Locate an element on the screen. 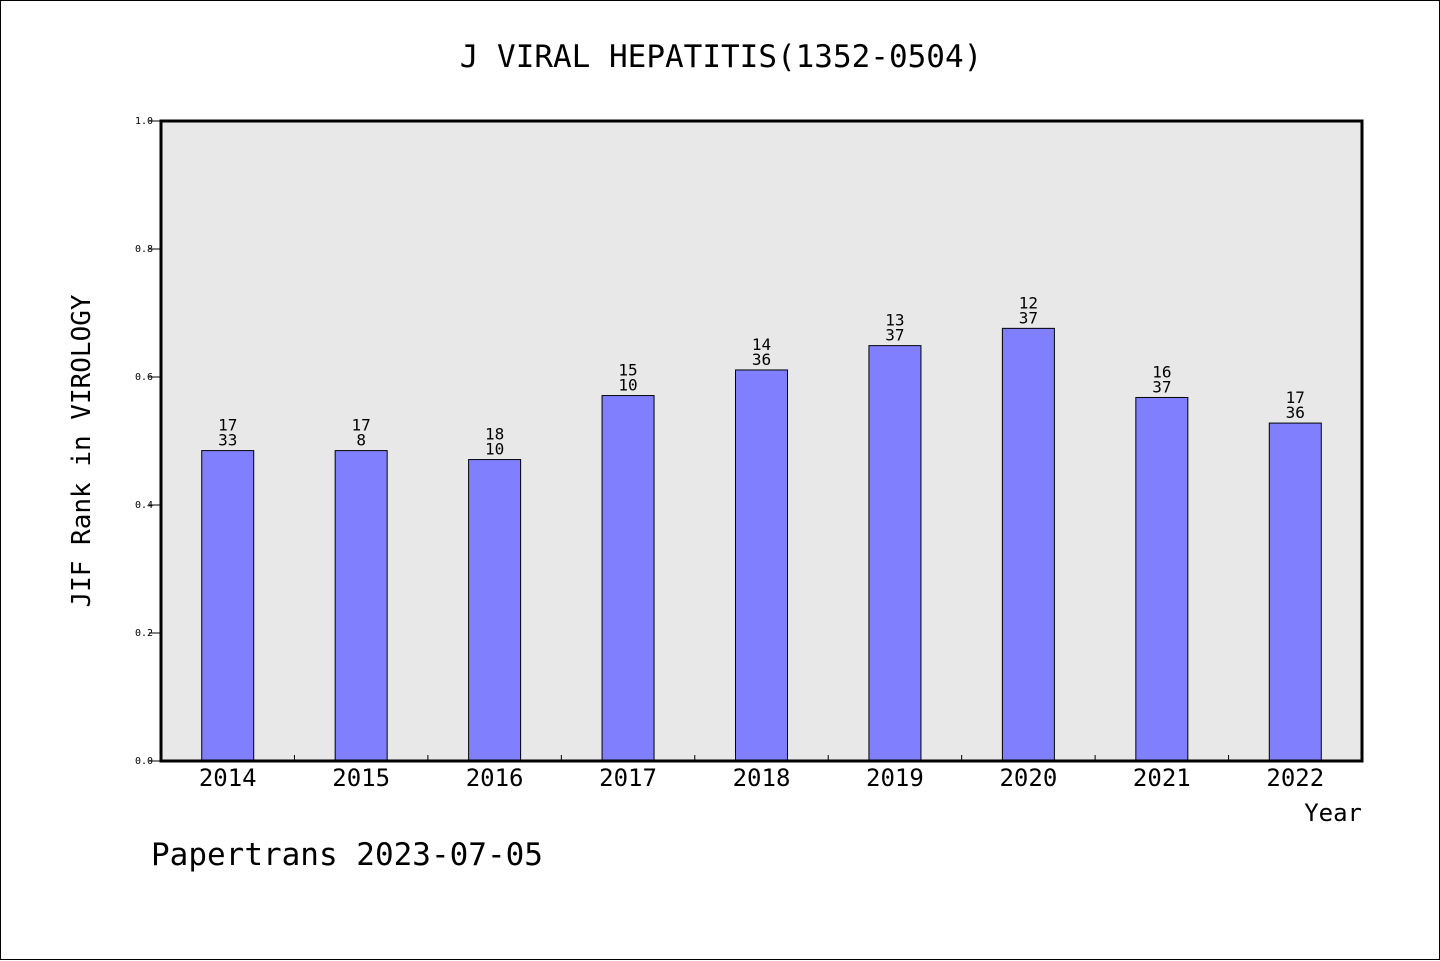 The width and height of the screenshot is (1440, 961). x-tick-label: 2018 is located at coordinates (762, 778).